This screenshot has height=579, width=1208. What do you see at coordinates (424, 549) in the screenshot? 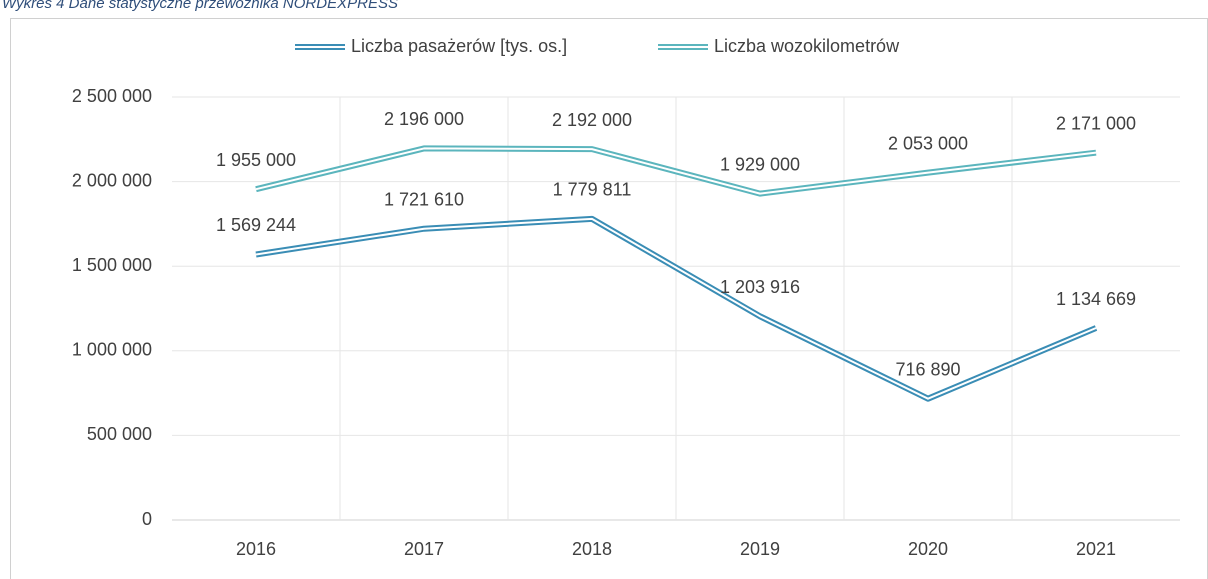
I see `x-tick-label: 2017` at bounding box center [424, 549].